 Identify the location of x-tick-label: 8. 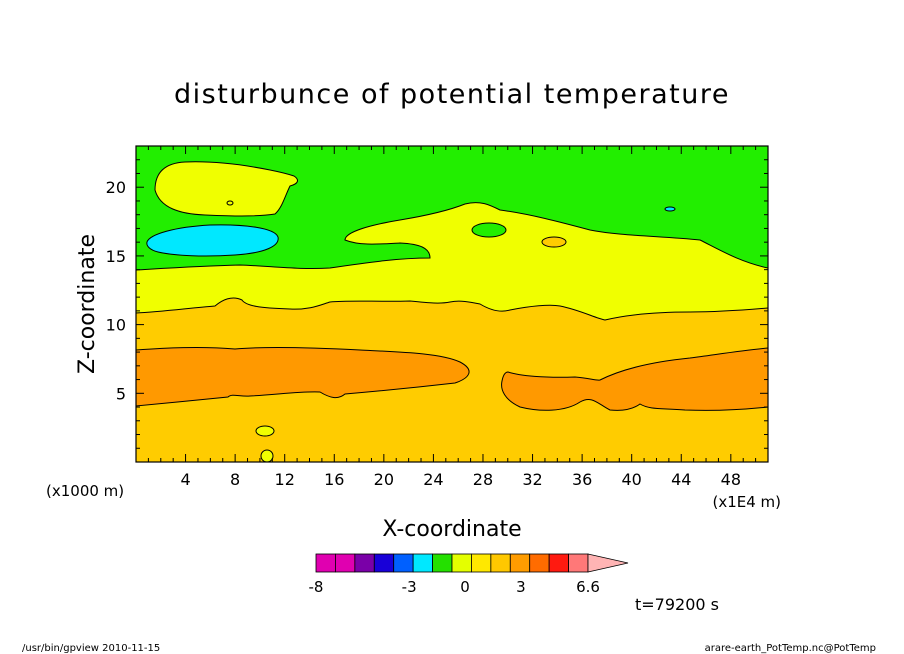
(235, 479).